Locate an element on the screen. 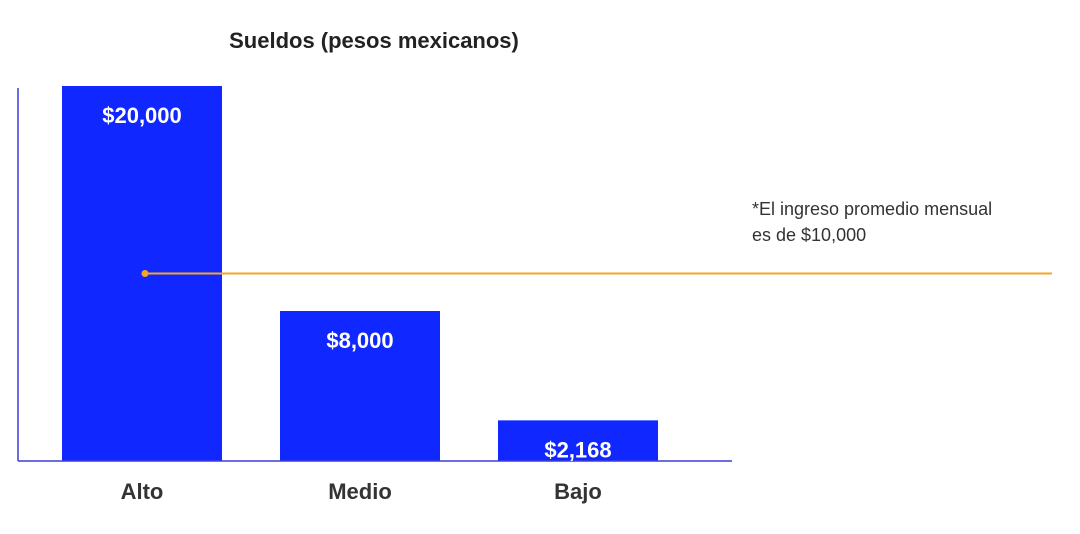 The height and width of the screenshot is (534, 1080). bar-bajo is located at coordinates (578, 440).